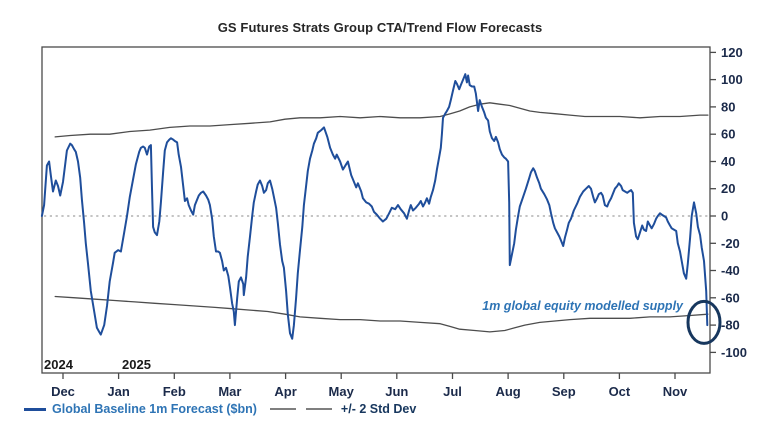 The height and width of the screenshot is (440, 760). I want to click on y-tick-label: 60, so click(728, 134).